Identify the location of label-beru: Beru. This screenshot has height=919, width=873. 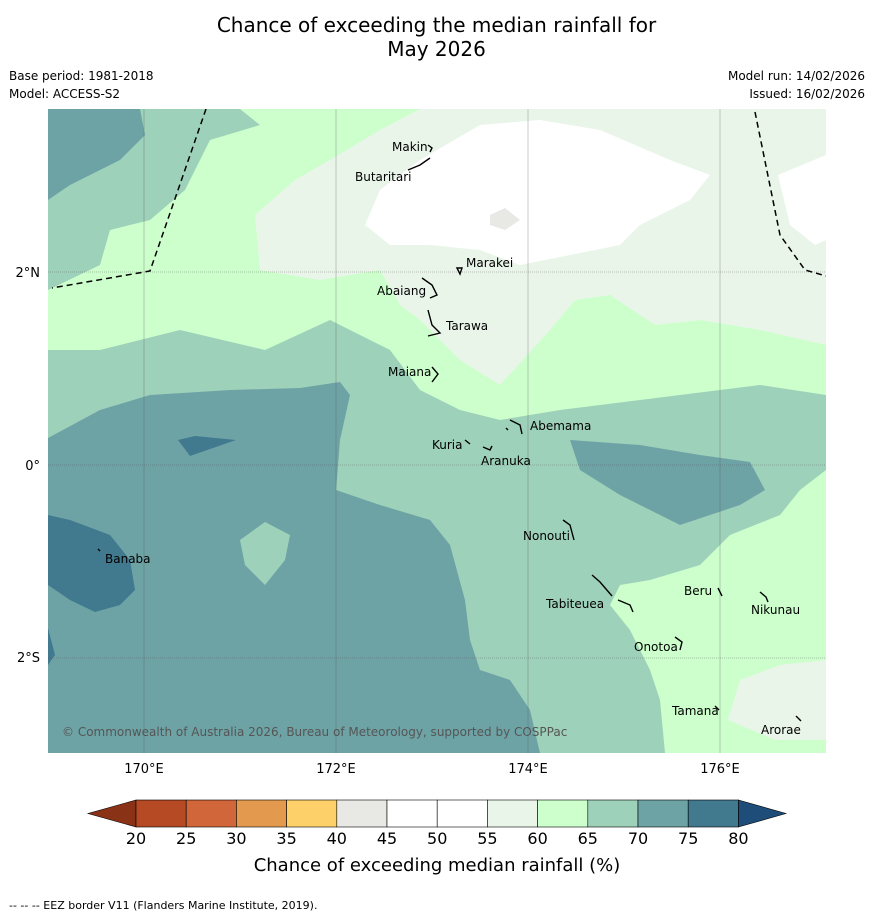
(698, 591).